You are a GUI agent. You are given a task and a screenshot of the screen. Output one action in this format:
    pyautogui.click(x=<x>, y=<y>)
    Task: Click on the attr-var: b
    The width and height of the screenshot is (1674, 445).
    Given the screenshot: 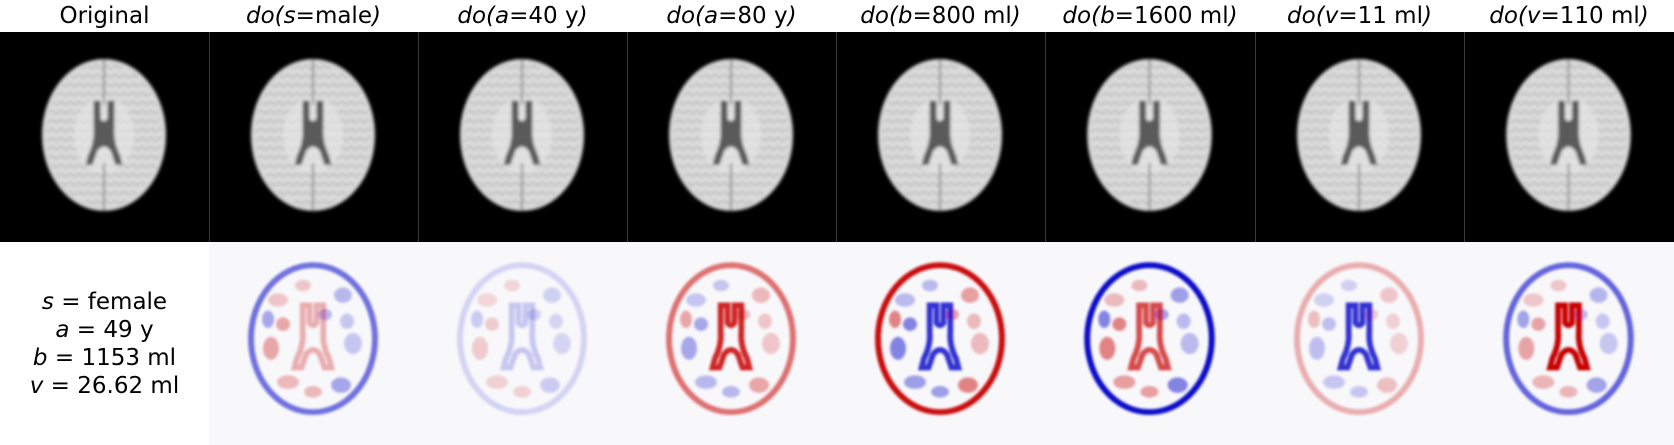 What is the action you would take?
    pyautogui.click(x=40, y=357)
    